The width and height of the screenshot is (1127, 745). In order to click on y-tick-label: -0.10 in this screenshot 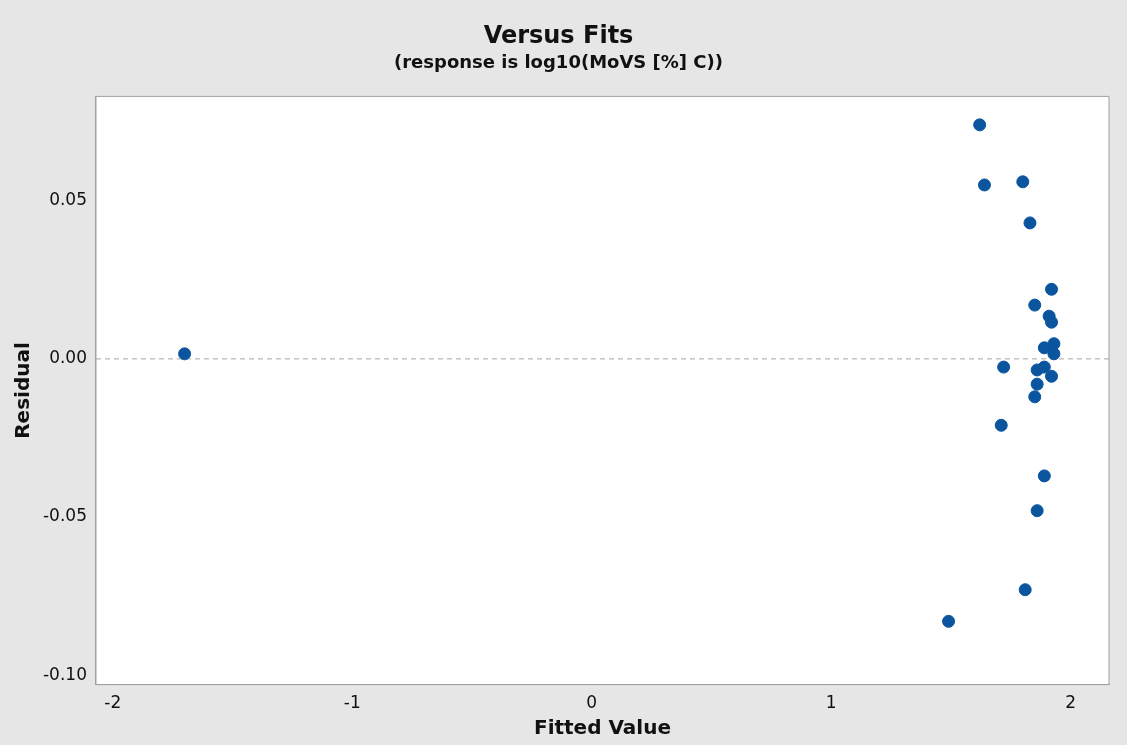, I will do `click(64, 673)`.